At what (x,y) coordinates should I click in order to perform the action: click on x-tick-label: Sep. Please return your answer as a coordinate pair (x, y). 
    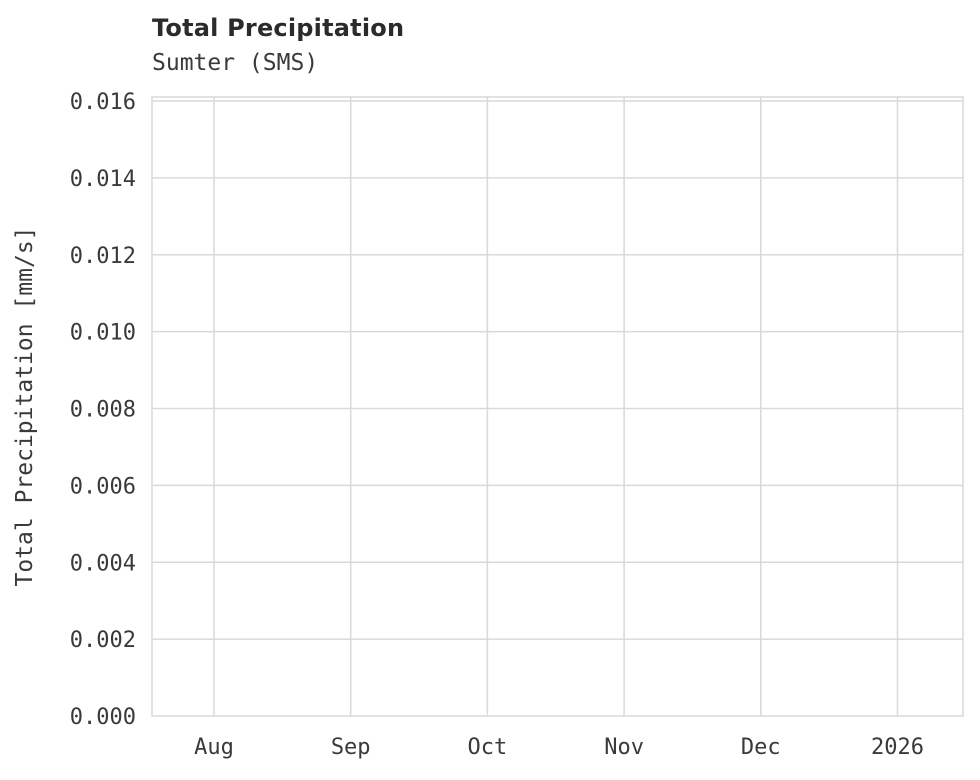
    Looking at the image, I should click on (351, 747).